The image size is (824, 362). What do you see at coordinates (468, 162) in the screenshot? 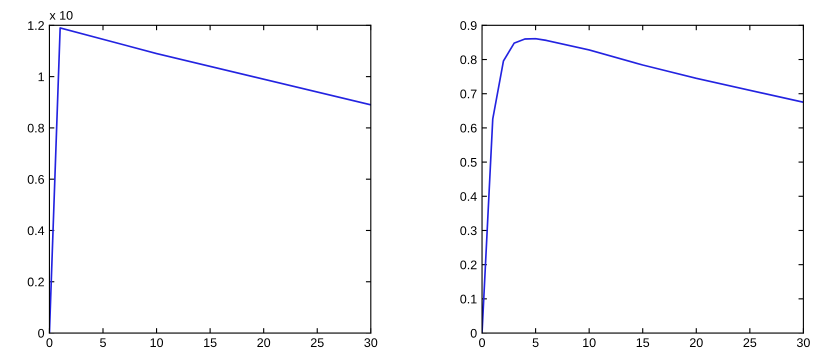
I see `y-tick-label: 0.5` at bounding box center [468, 162].